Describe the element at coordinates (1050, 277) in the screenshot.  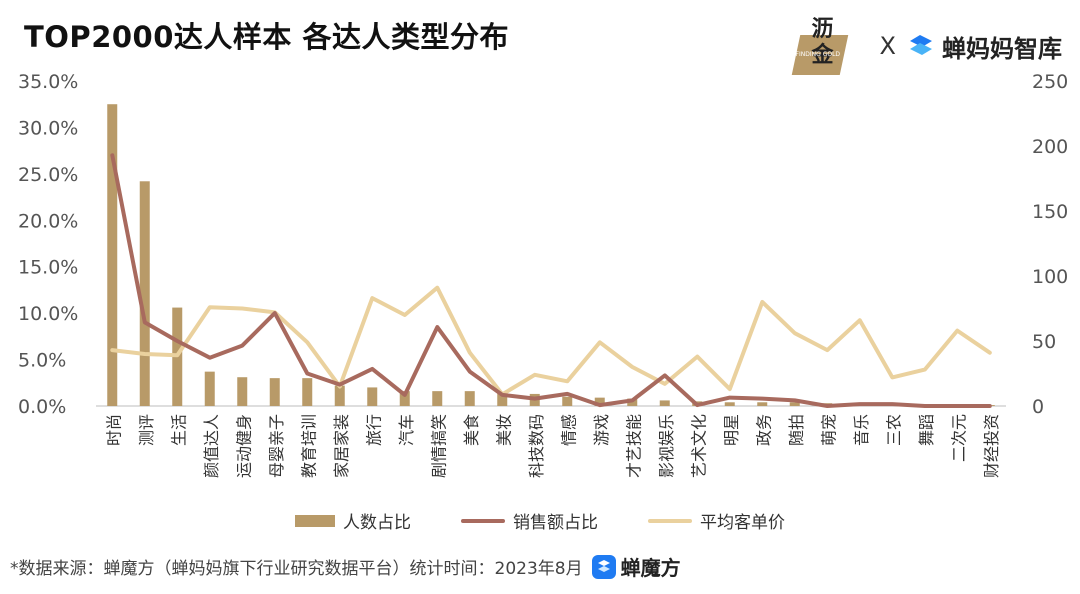
I see `y-right-tick-label: 100` at that location.